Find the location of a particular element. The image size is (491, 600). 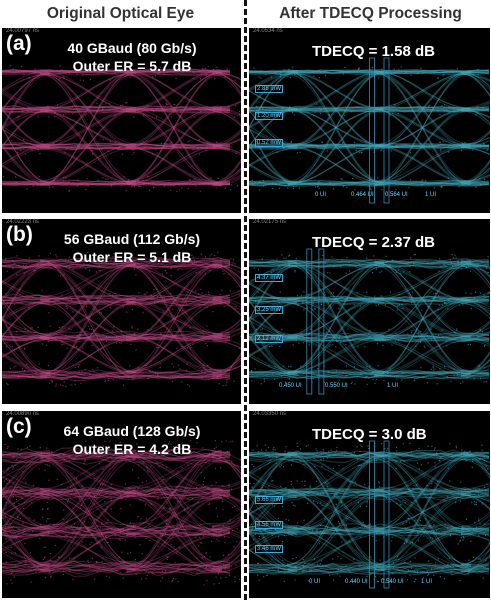

timestamp-label: 24.03350 ns is located at coordinates (270, 414).